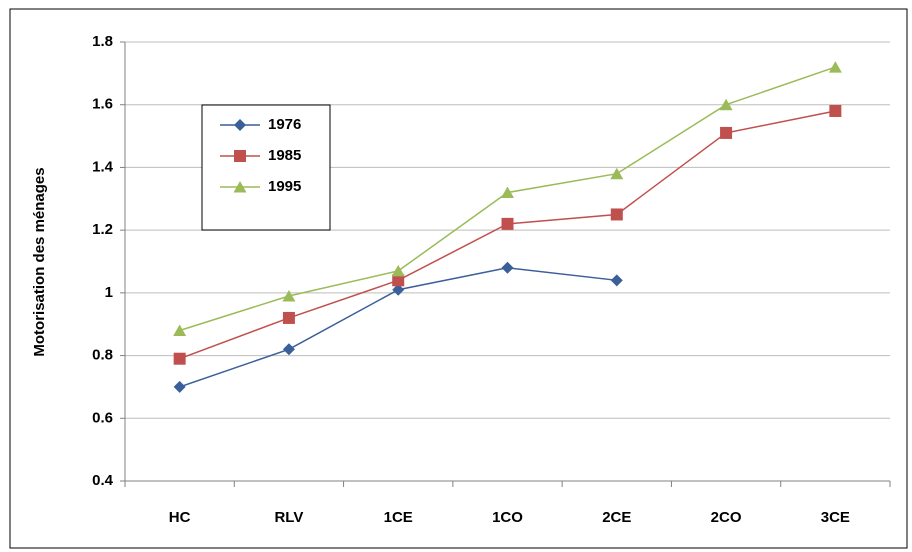 This screenshot has width=912, height=552. Describe the element at coordinates (102, 41) in the screenshot. I see `y-tick-label: 1.8` at that location.